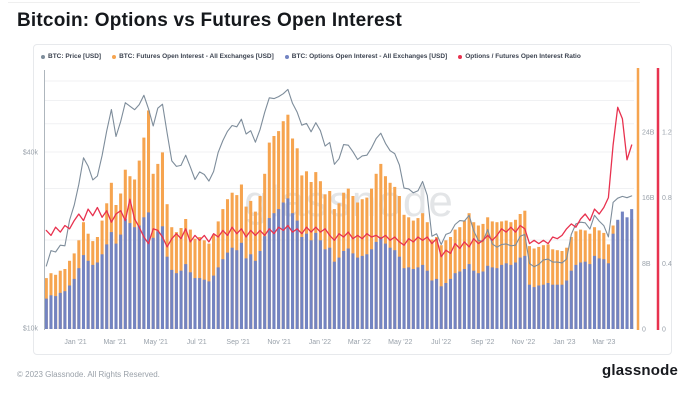  Describe the element at coordinates (156, 342) in the screenshot. I see `svg-text: May '21` at that location.